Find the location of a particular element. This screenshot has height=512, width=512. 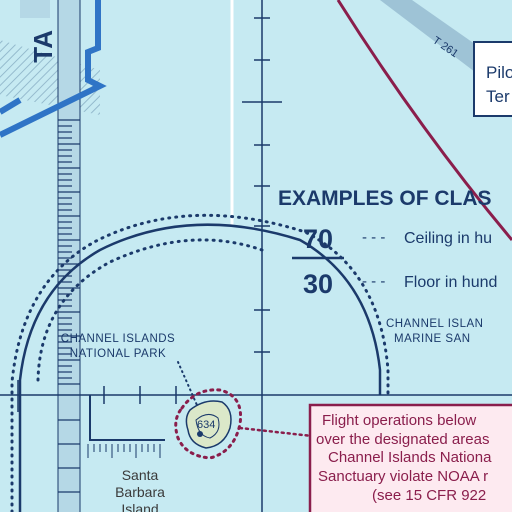

notice-line3: Channel Islands Nationa is located at coordinates (410, 457).